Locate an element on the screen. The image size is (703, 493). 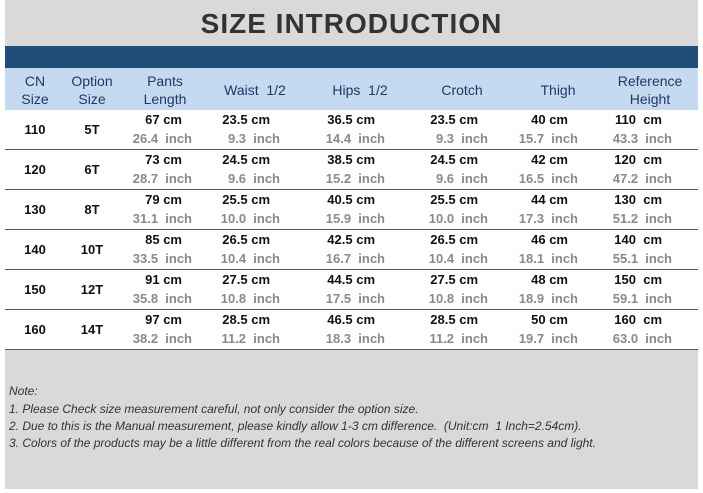
column-header: Reference is located at coordinates (650, 81).